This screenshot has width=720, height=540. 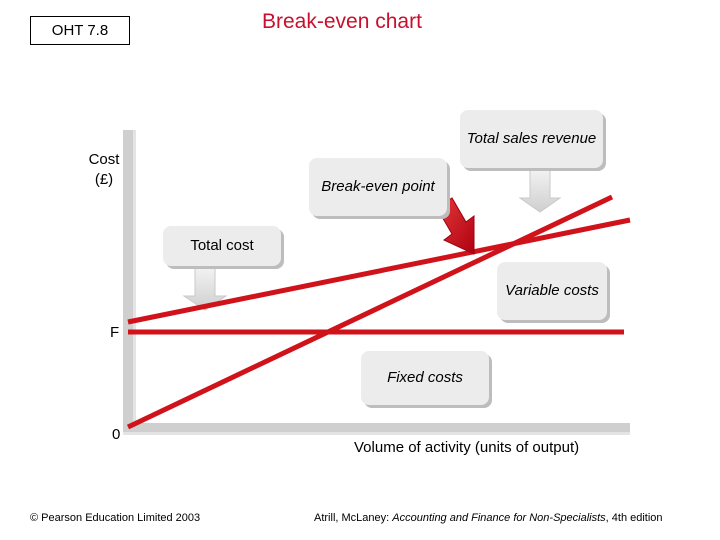 I want to click on x-axis-shadow, so click(x=376, y=433).